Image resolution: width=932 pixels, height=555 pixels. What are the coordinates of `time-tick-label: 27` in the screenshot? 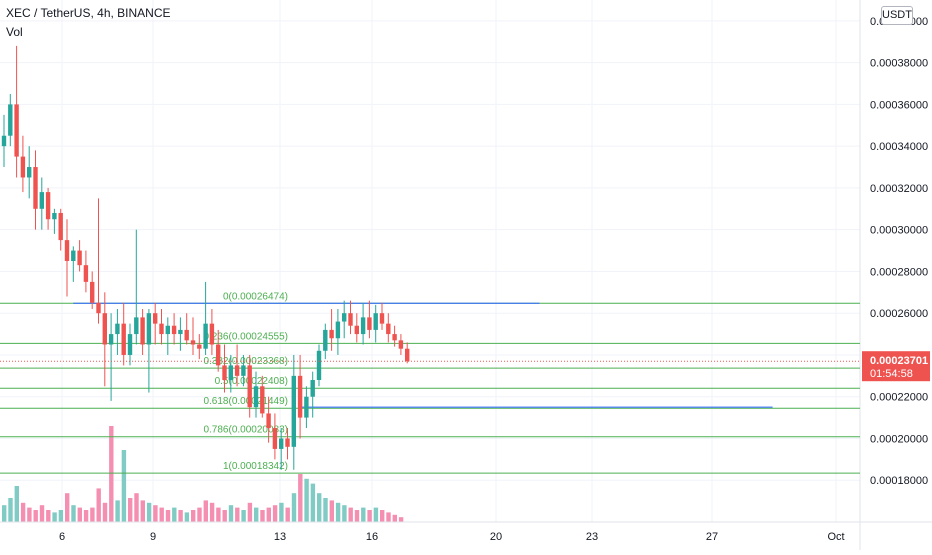 It's located at (712, 537).